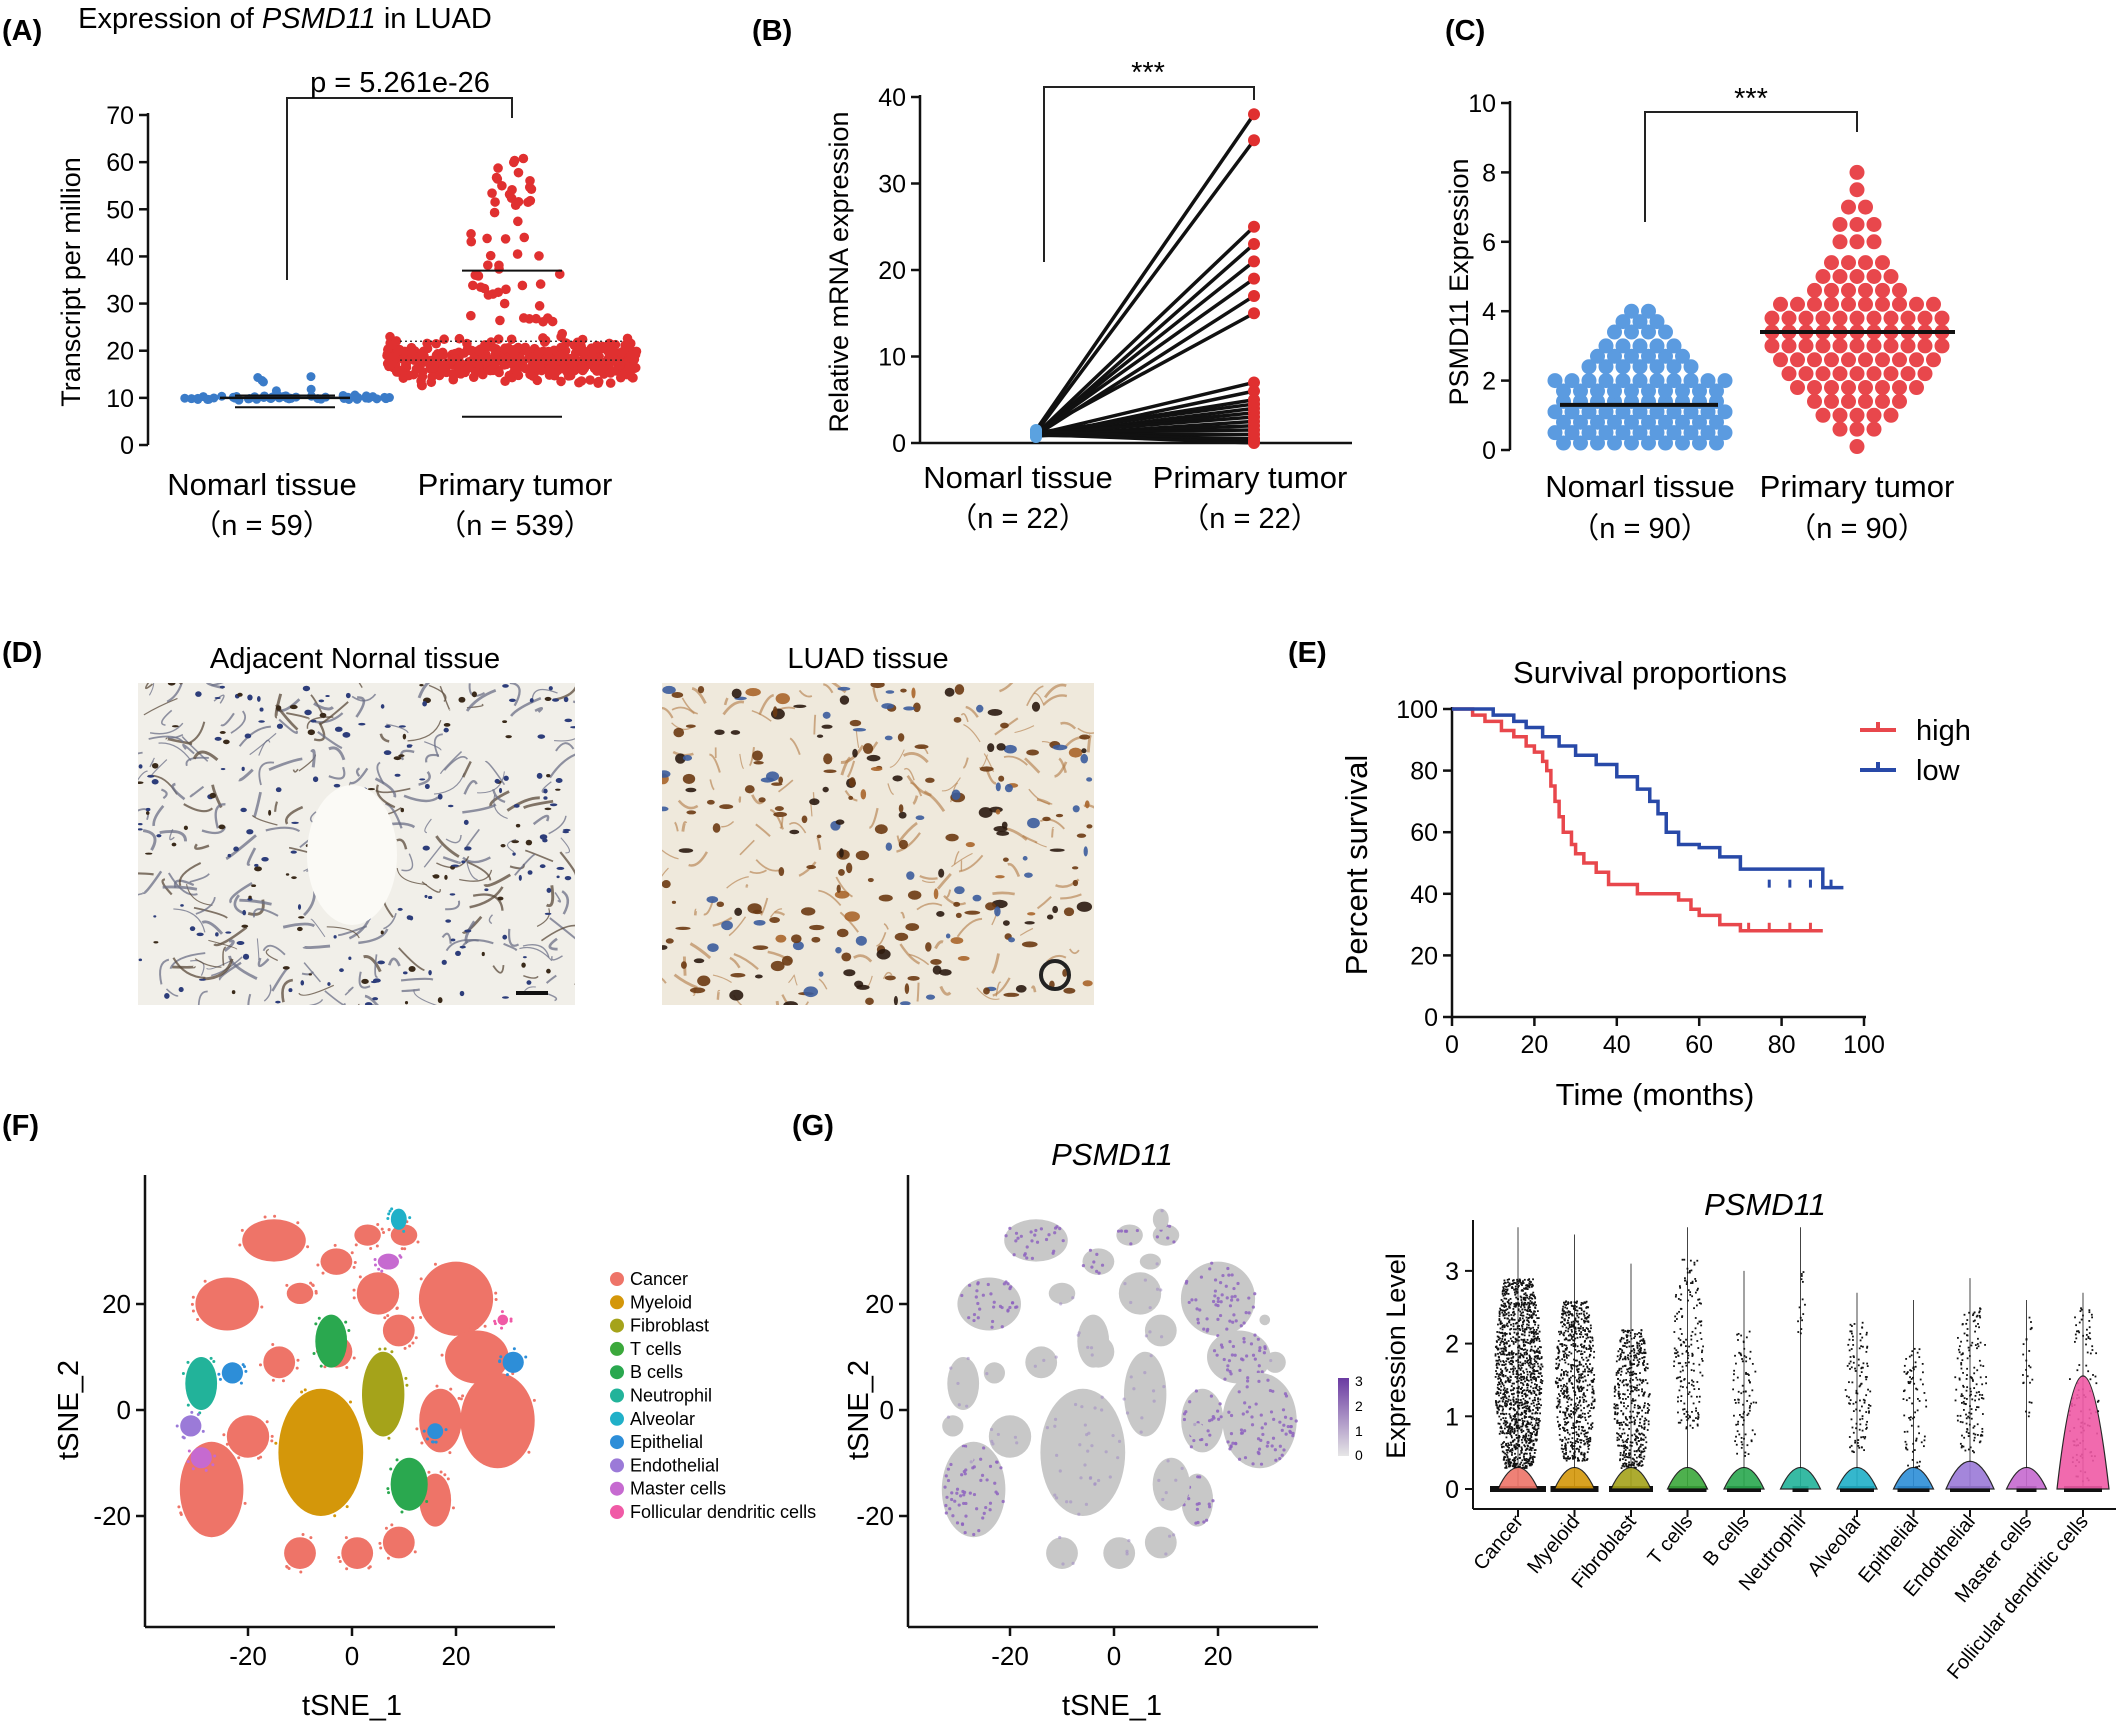 The width and height of the screenshot is (2128, 1722). I want to click on tsne-expression-cluster, so click(1098, 1261).